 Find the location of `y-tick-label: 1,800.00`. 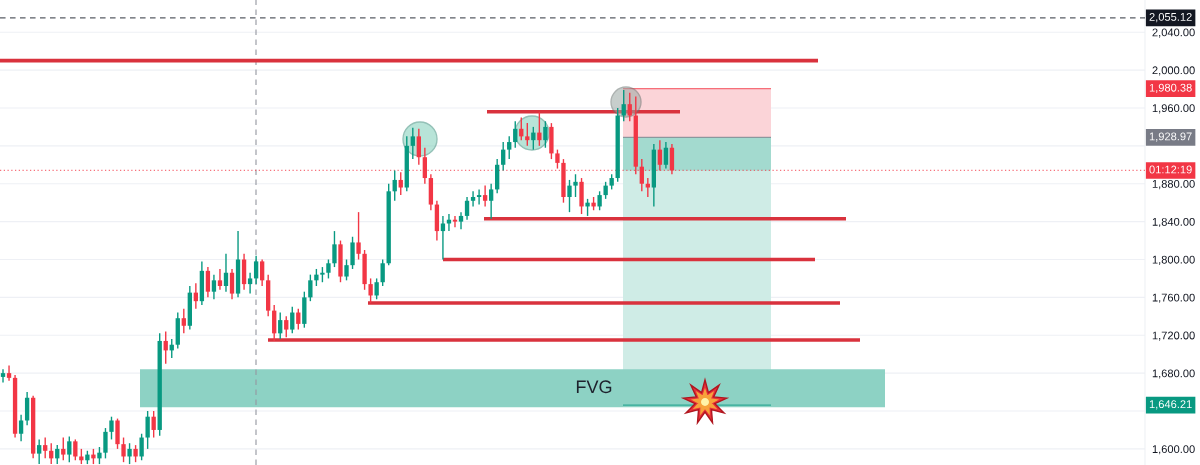

y-tick-label: 1,800.00 is located at coordinates (1173, 260).